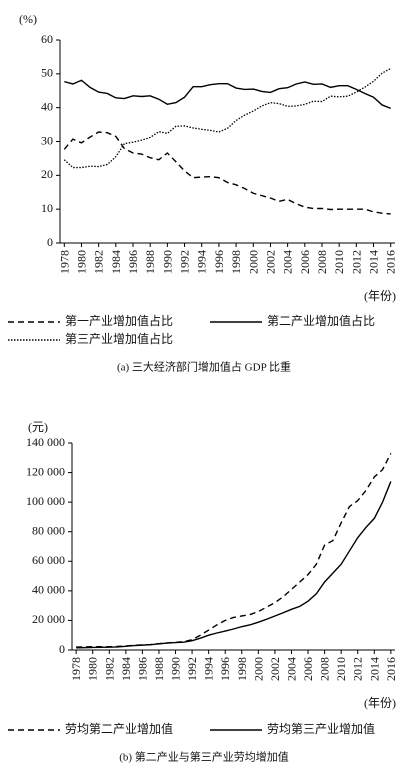  Describe the element at coordinates (47, 208) in the screenshot. I see `y-tick-label: 10` at that location.